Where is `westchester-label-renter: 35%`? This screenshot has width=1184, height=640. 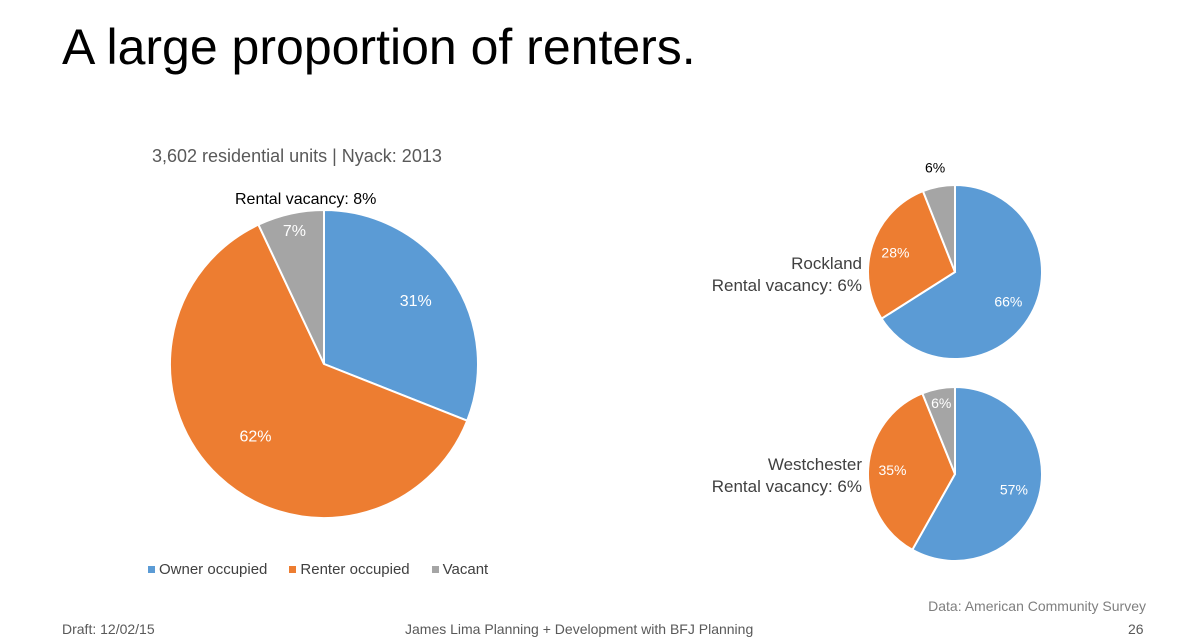
westchester-label-renter: 35% is located at coordinates (892, 470).